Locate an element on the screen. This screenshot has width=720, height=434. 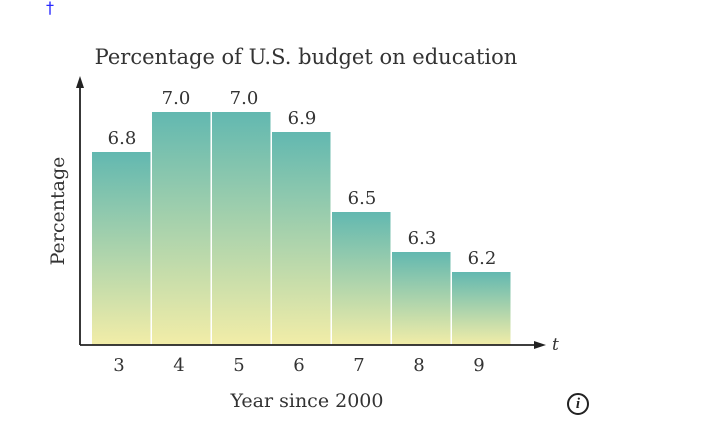
x-axis-label: Year since 2000 is located at coordinates (307, 401).